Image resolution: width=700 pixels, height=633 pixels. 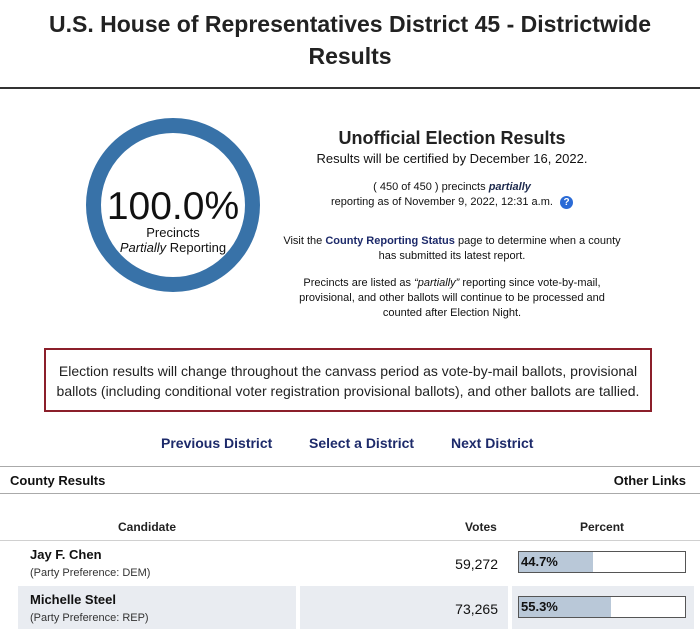 What do you see at coordinates (539, 606) in the screenshot?
I see `candidate-percent: 55.3%` at bounding box center [539, 606].